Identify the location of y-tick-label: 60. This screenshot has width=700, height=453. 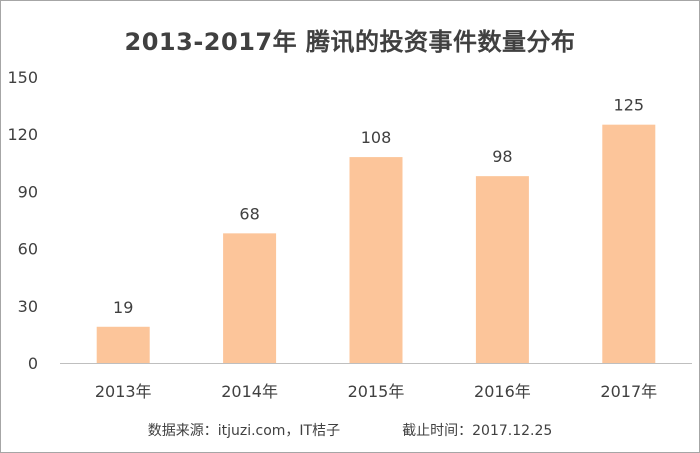
(28, 249).